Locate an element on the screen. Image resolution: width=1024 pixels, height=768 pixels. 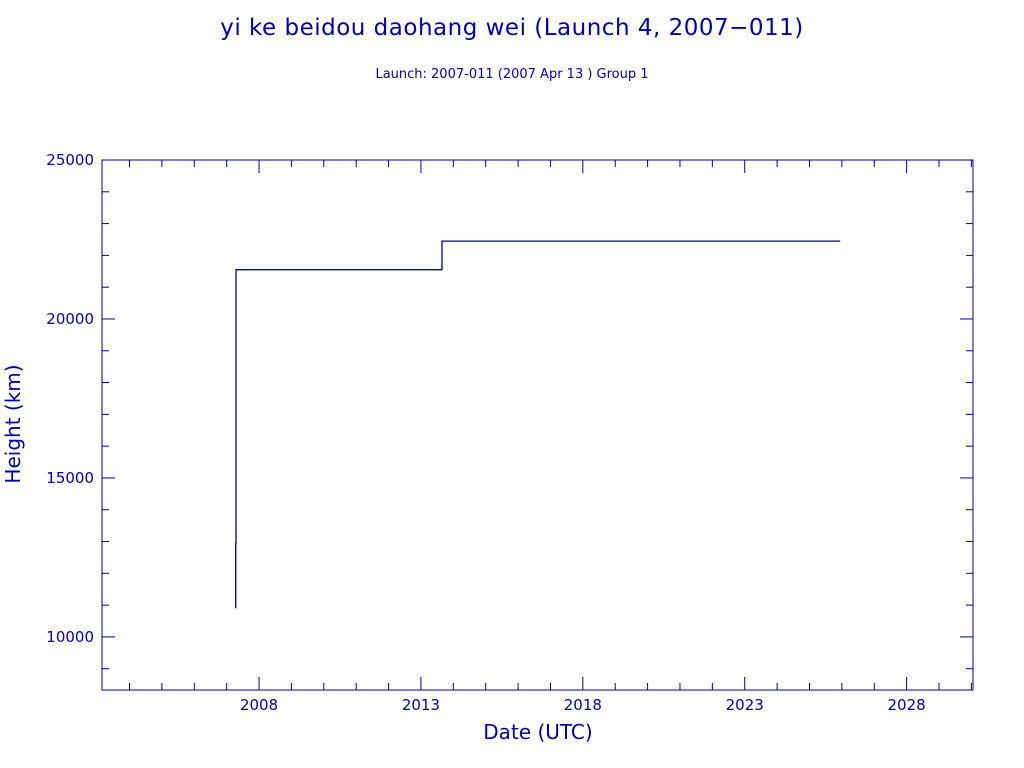
x-tick-label: 2023 is located at coordinates (745, 705).